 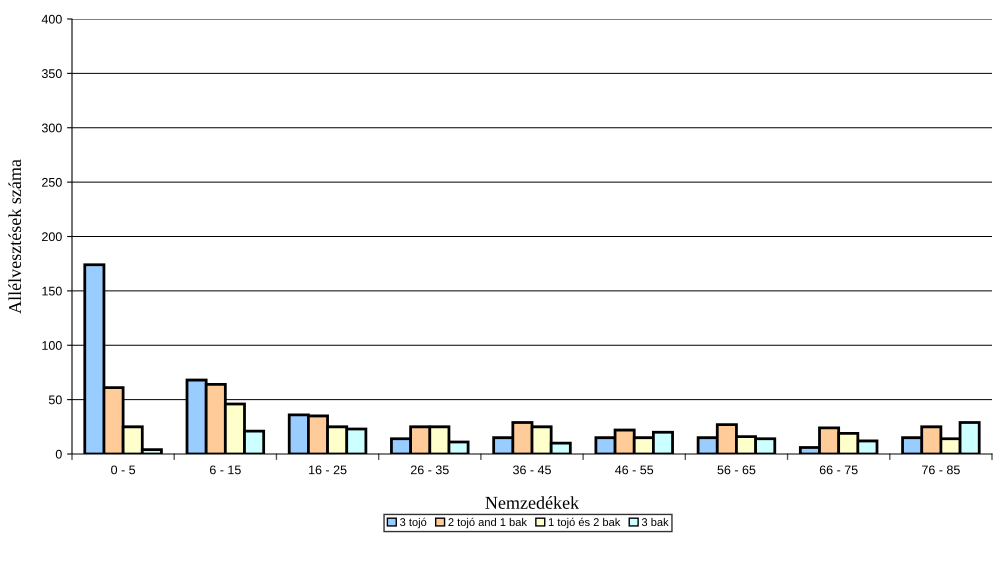 What do you see at coordinates (839, 469) in the screenshot?
I see `x-tick-label: 66 - 75` at bounding box center [839, 469].